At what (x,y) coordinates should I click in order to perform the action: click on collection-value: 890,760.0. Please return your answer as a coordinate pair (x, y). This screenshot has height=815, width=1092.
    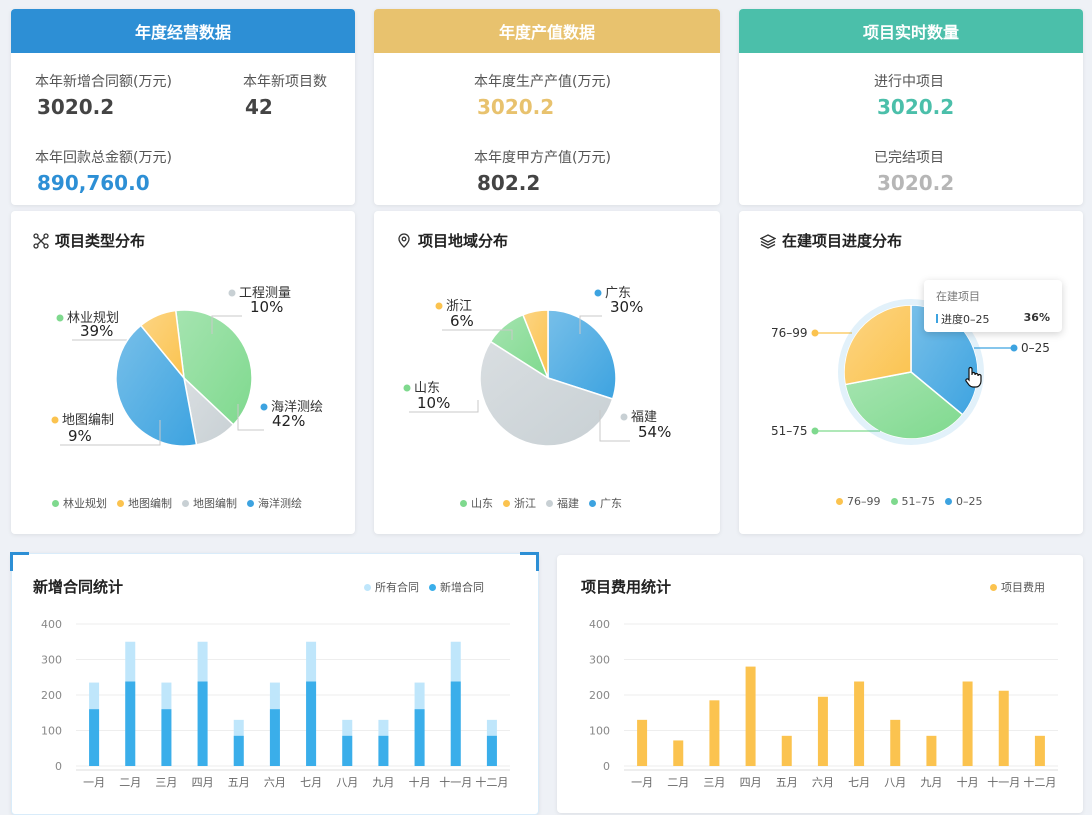
    Looking at the image, I should click on (93, 183).